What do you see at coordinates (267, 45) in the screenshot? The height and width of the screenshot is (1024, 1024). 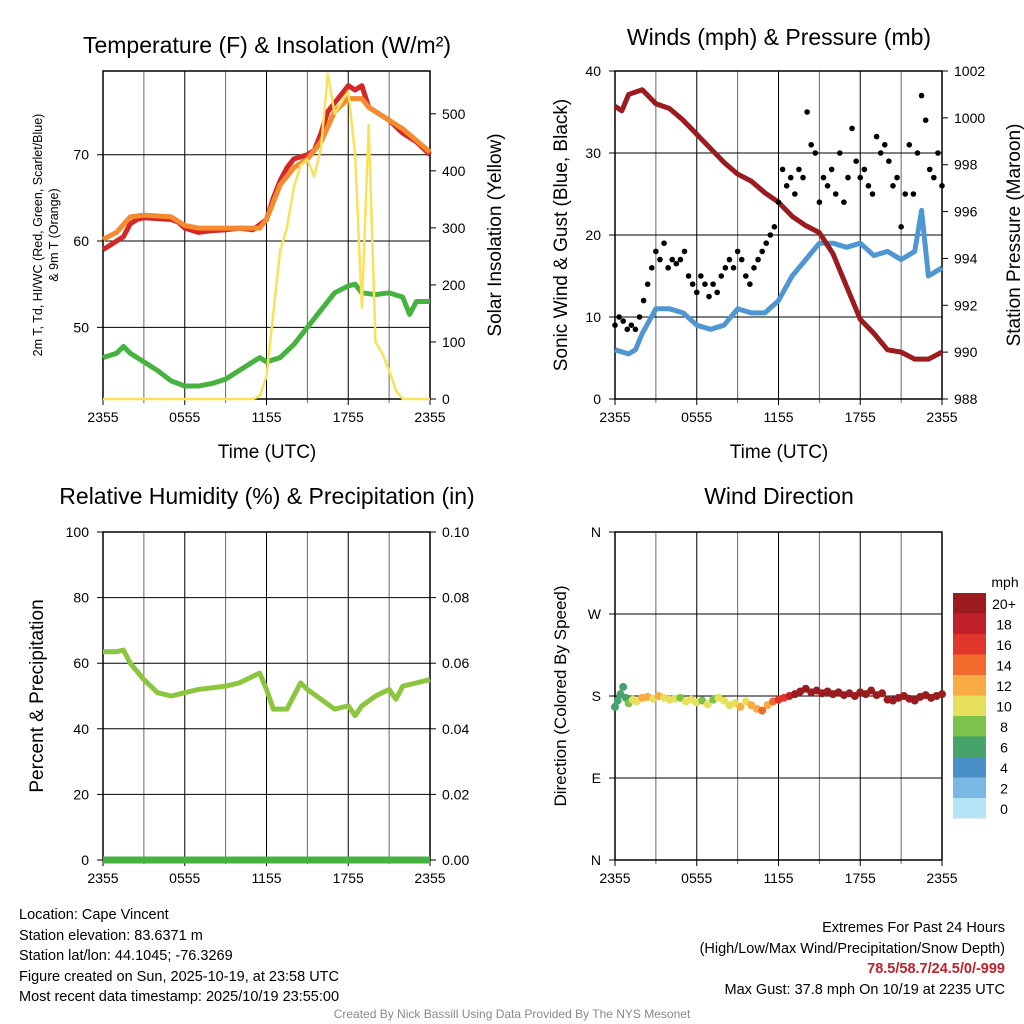 I see `temperature-chart-title: Temperature (F) & Insolation (W/m²)` at bounding box center [267, 45].